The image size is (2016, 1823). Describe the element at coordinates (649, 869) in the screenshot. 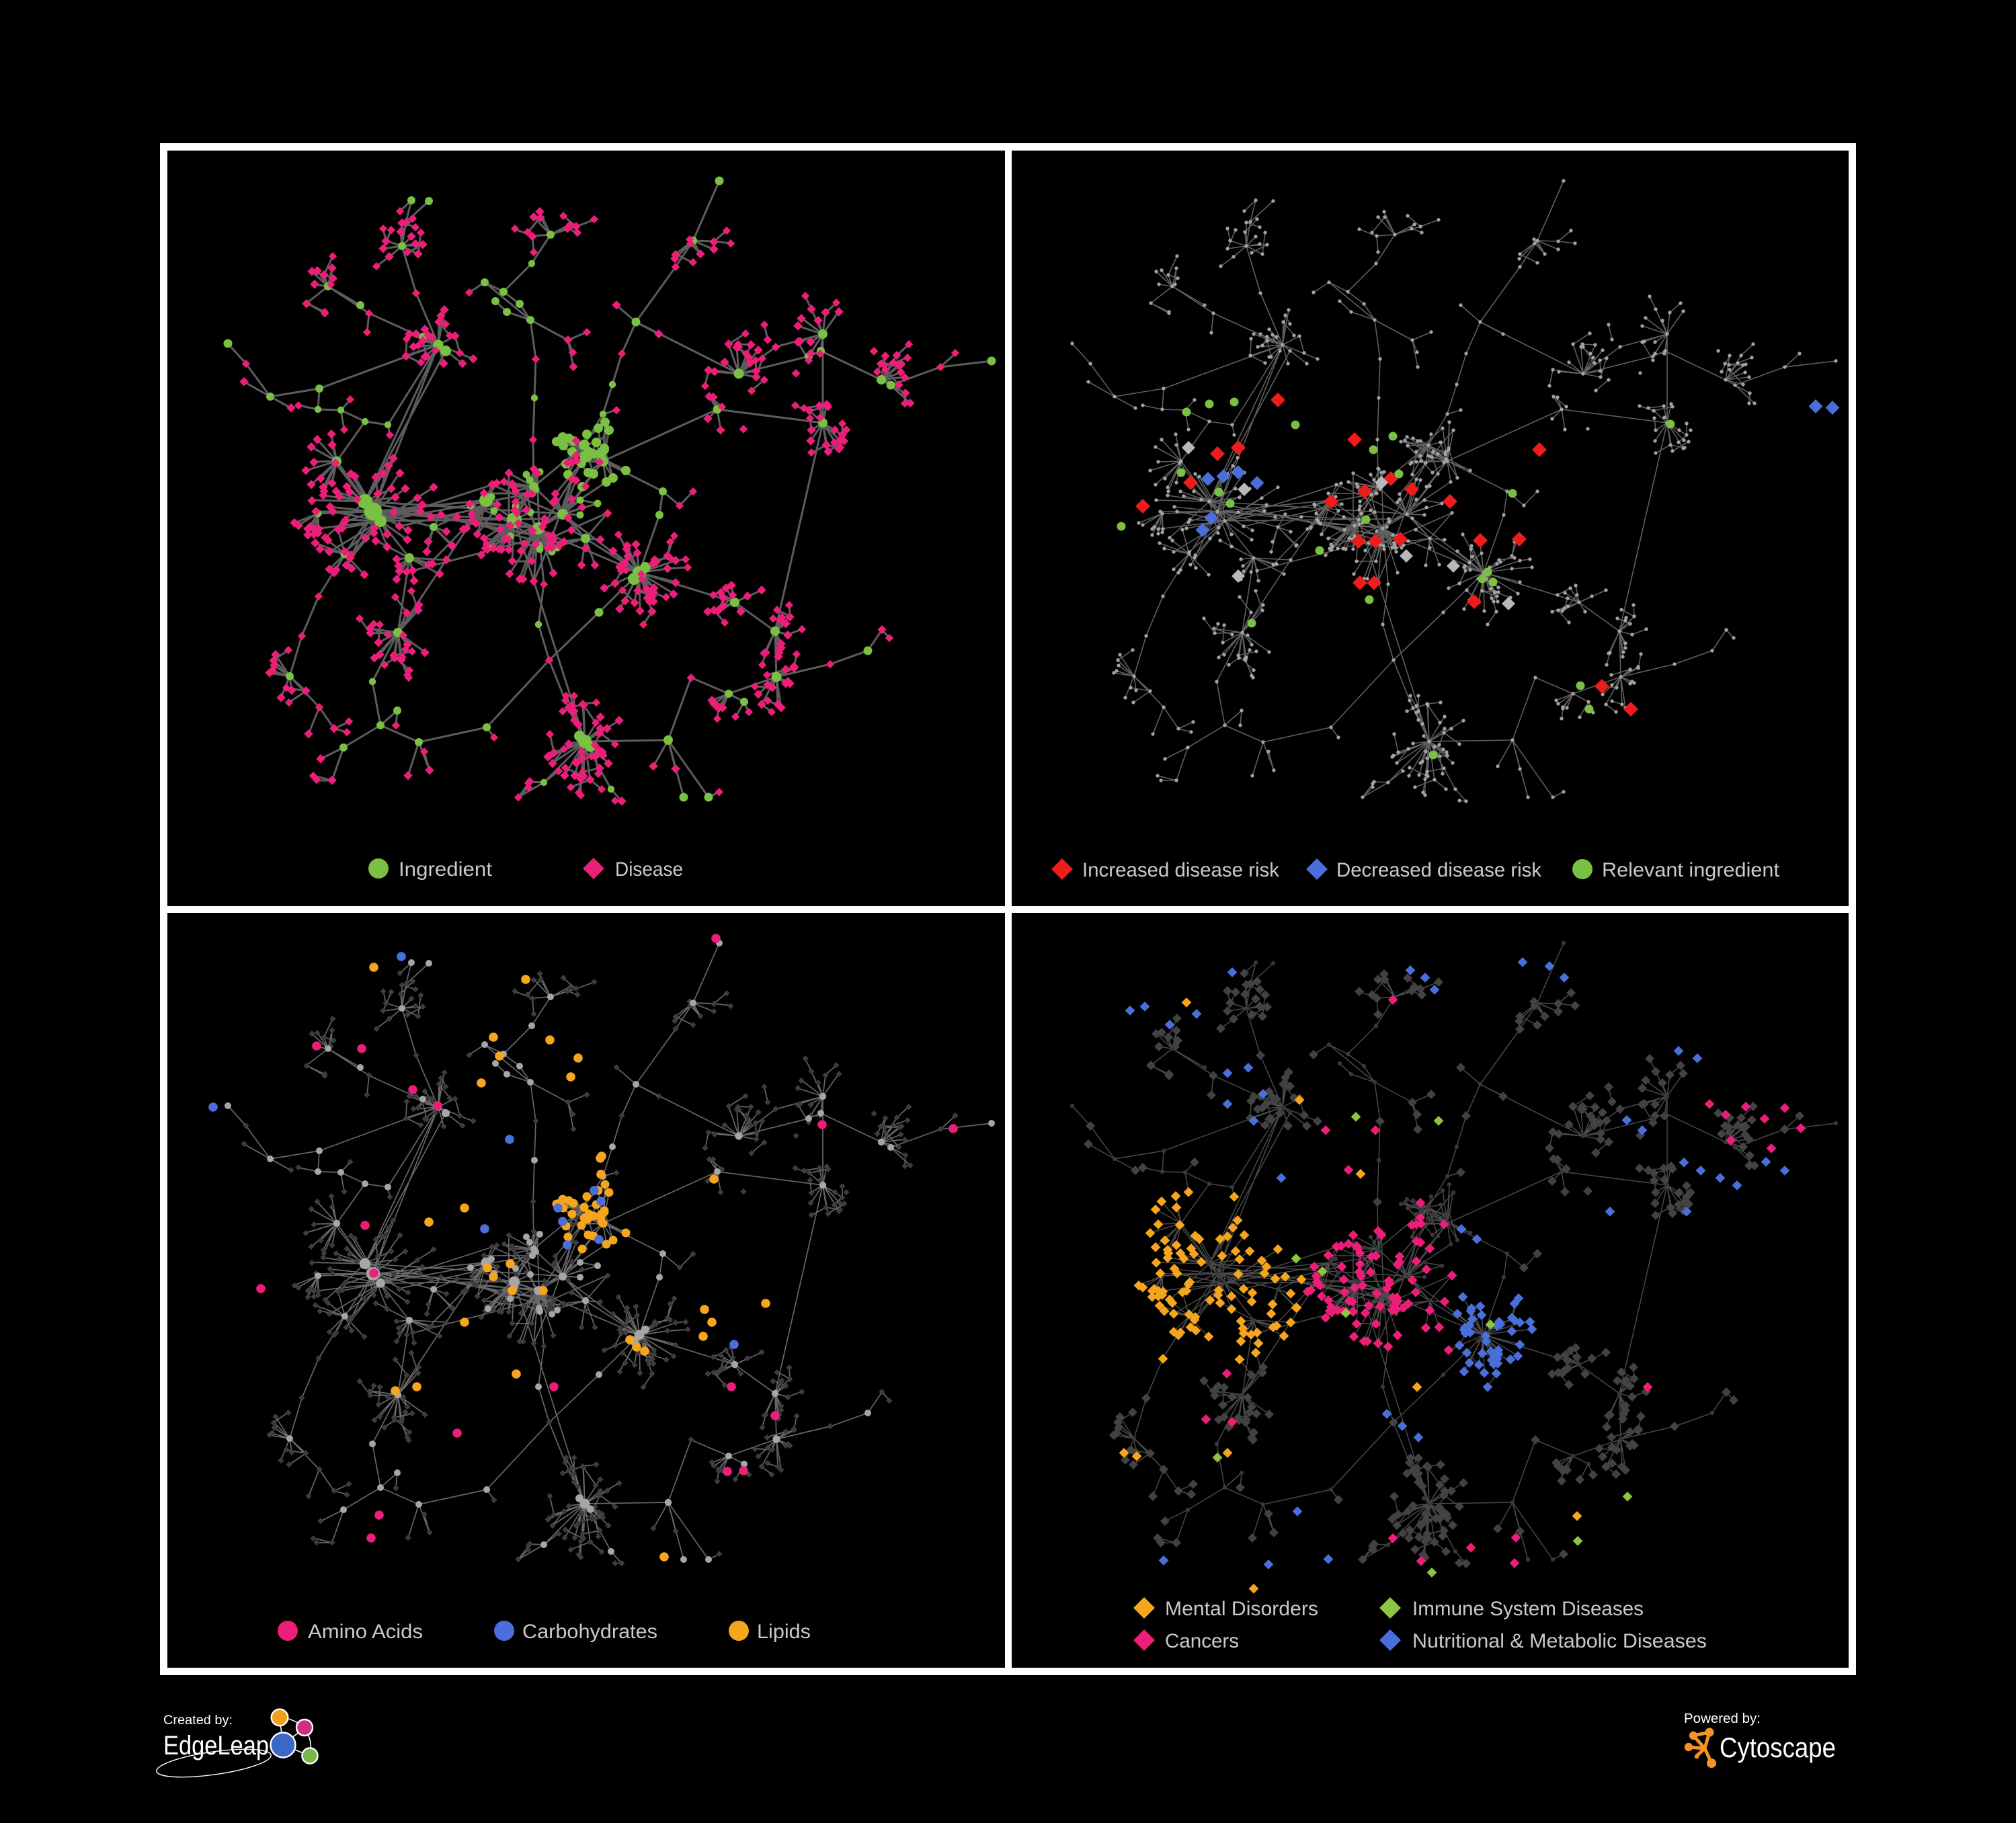

I see `svg-text: Disease` at that location.